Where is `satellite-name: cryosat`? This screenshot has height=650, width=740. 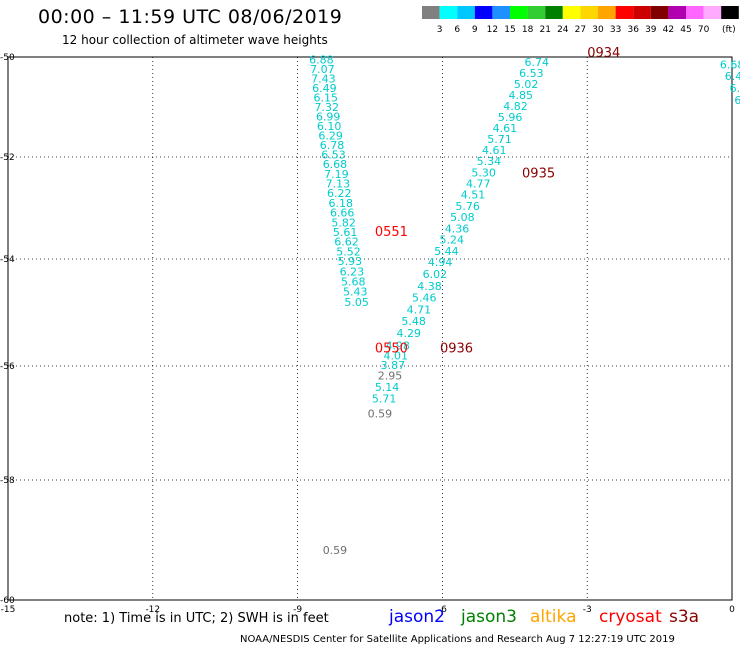
satellite-name: cryosat is located at coordinates (630, 617).